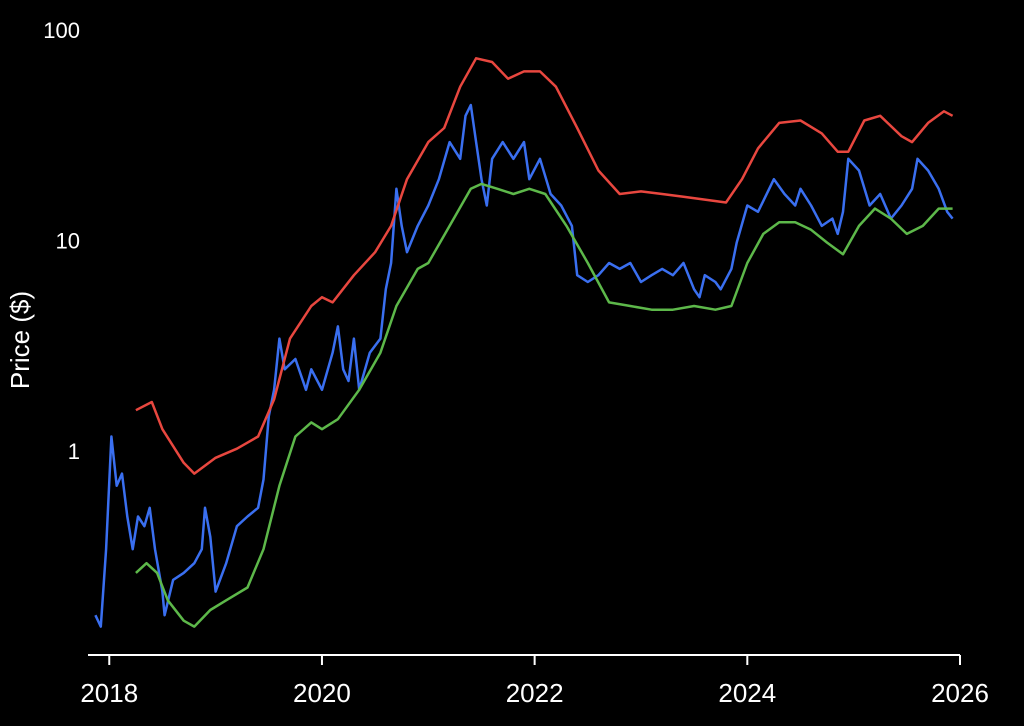 This screenshot has height=726, width=1024. Describe the element at coordinates (960, 693) in the screenshot. I see `x-tick-label: 2026` at that location.